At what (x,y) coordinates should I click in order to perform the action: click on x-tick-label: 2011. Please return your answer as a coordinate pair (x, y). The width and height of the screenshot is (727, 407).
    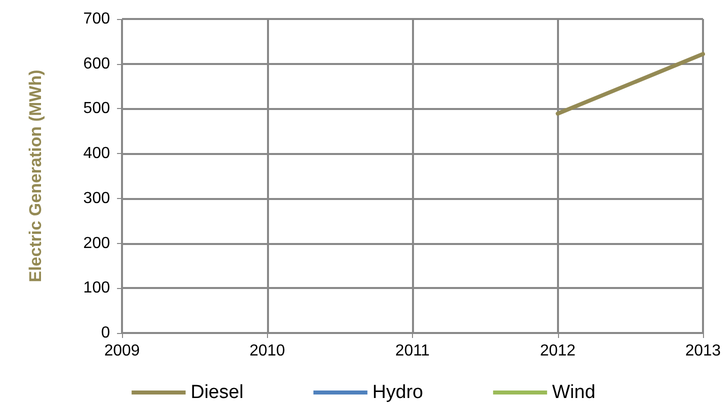
    Looking at the image, I should click on (412, 351).